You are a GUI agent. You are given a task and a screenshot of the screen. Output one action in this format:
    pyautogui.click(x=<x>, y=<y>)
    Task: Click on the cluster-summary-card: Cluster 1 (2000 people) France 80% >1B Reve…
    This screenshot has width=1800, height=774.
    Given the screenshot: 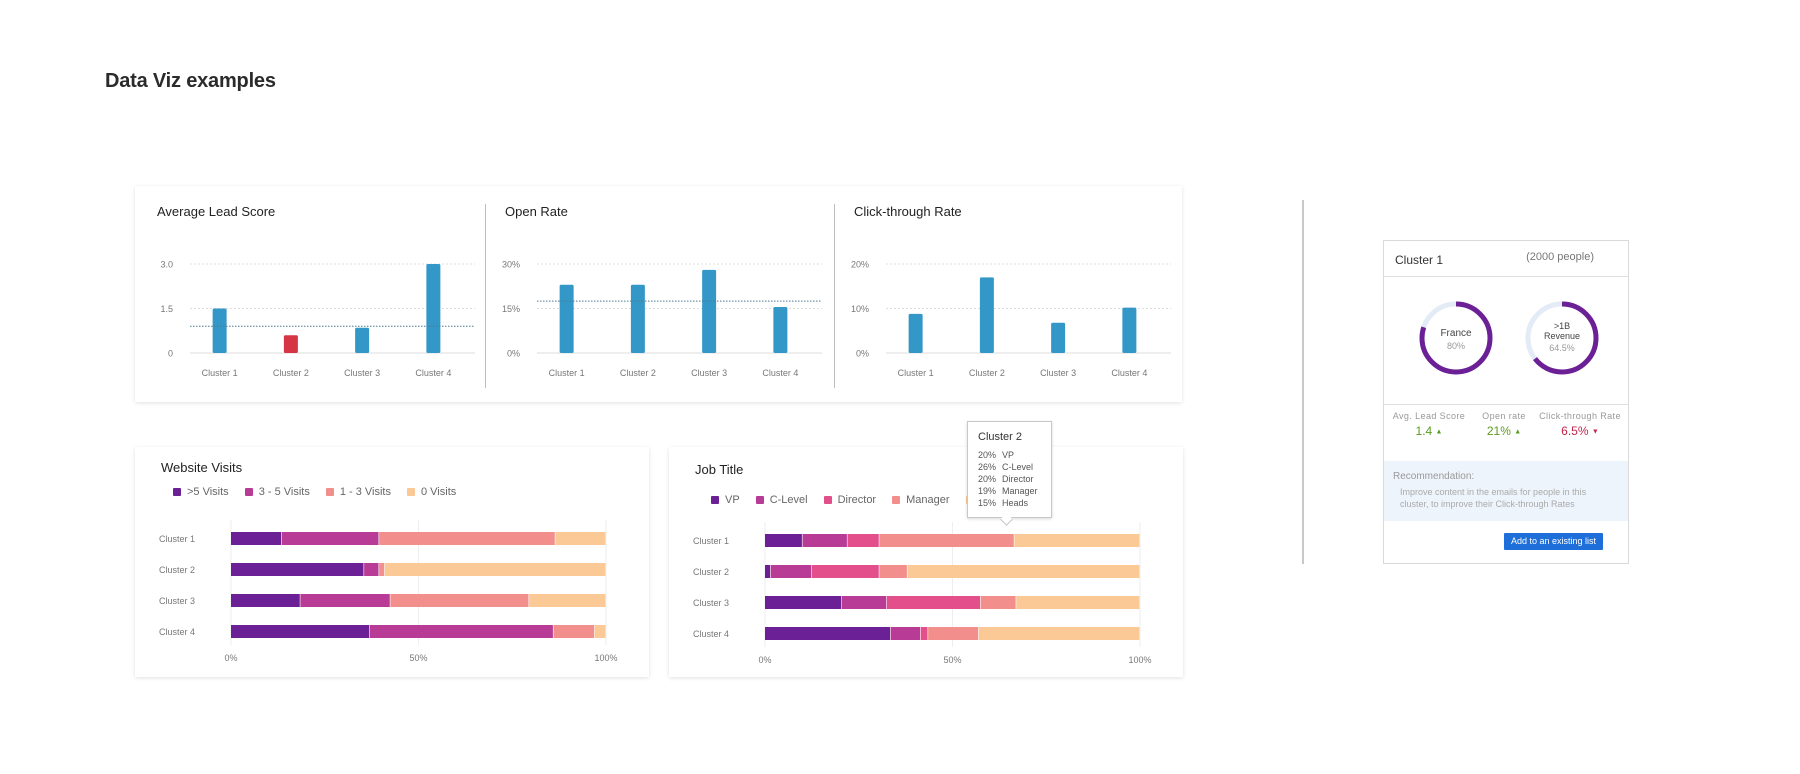 What is the action you would take?
    pyautogui.click(x=1506, y=402)
    